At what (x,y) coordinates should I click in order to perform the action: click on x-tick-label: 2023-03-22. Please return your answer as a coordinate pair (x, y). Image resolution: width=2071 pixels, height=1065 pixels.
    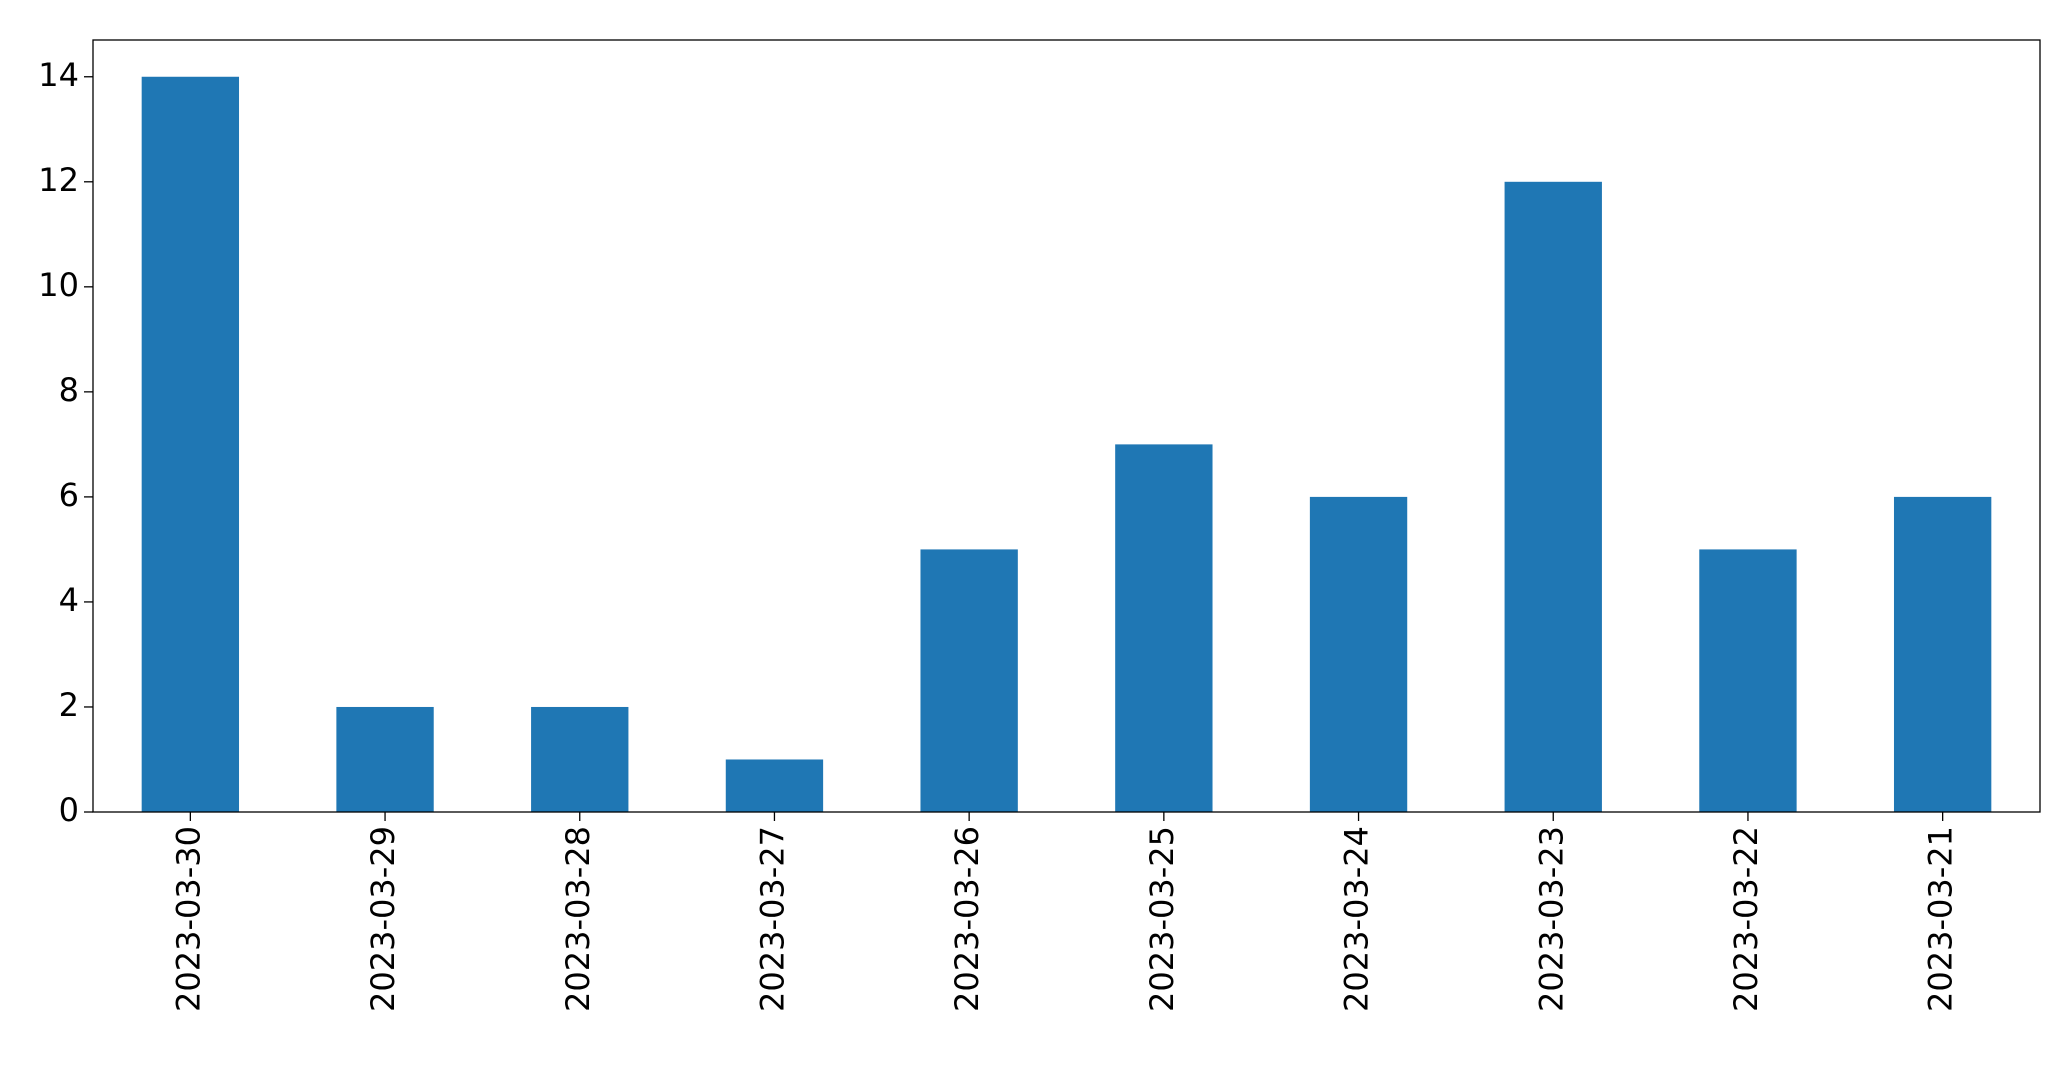
    Looking at the image, I should click on (1746, 919).